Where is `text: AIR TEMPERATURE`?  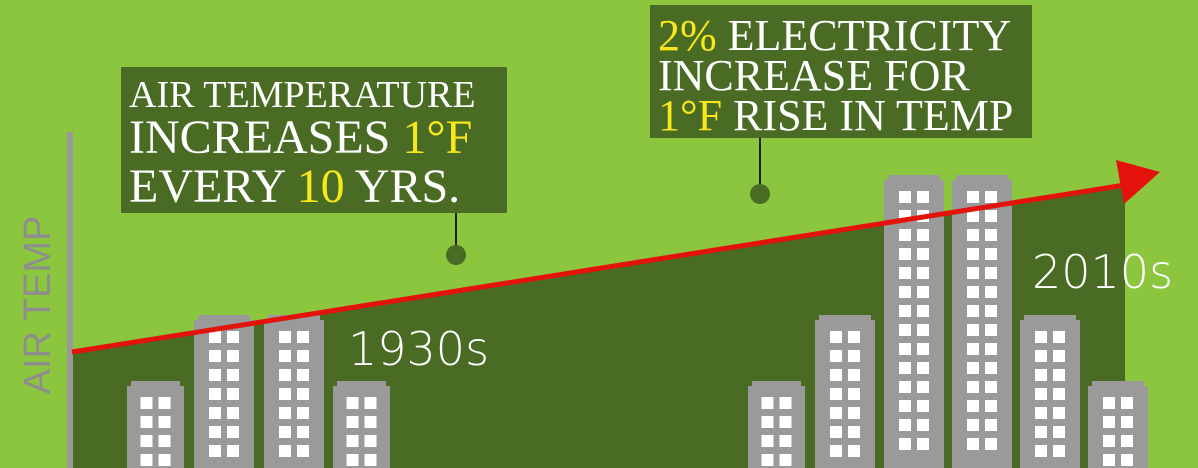
text: AIR TEMPERATURE is located at coordinates (302, 95).